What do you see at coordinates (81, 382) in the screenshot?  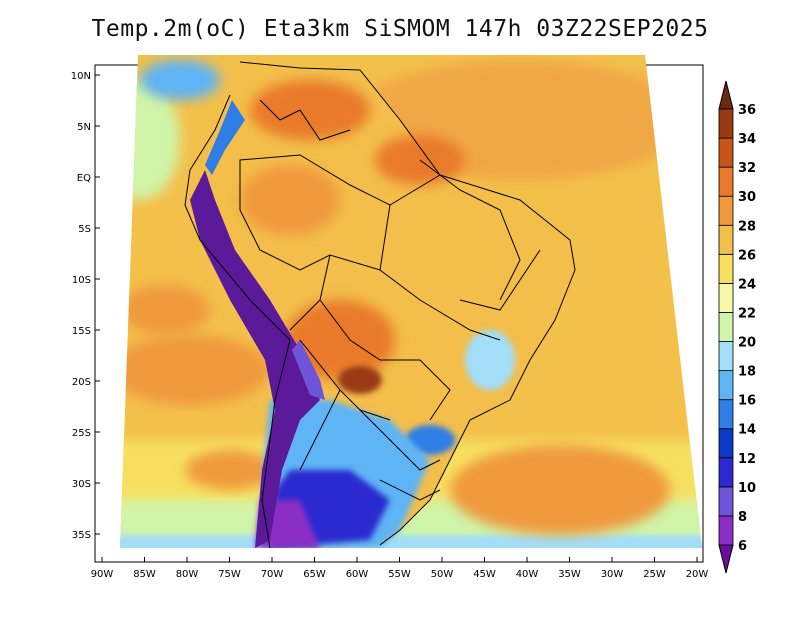 I see `y-tick-label: 20S` at bounding box center [81, 382].